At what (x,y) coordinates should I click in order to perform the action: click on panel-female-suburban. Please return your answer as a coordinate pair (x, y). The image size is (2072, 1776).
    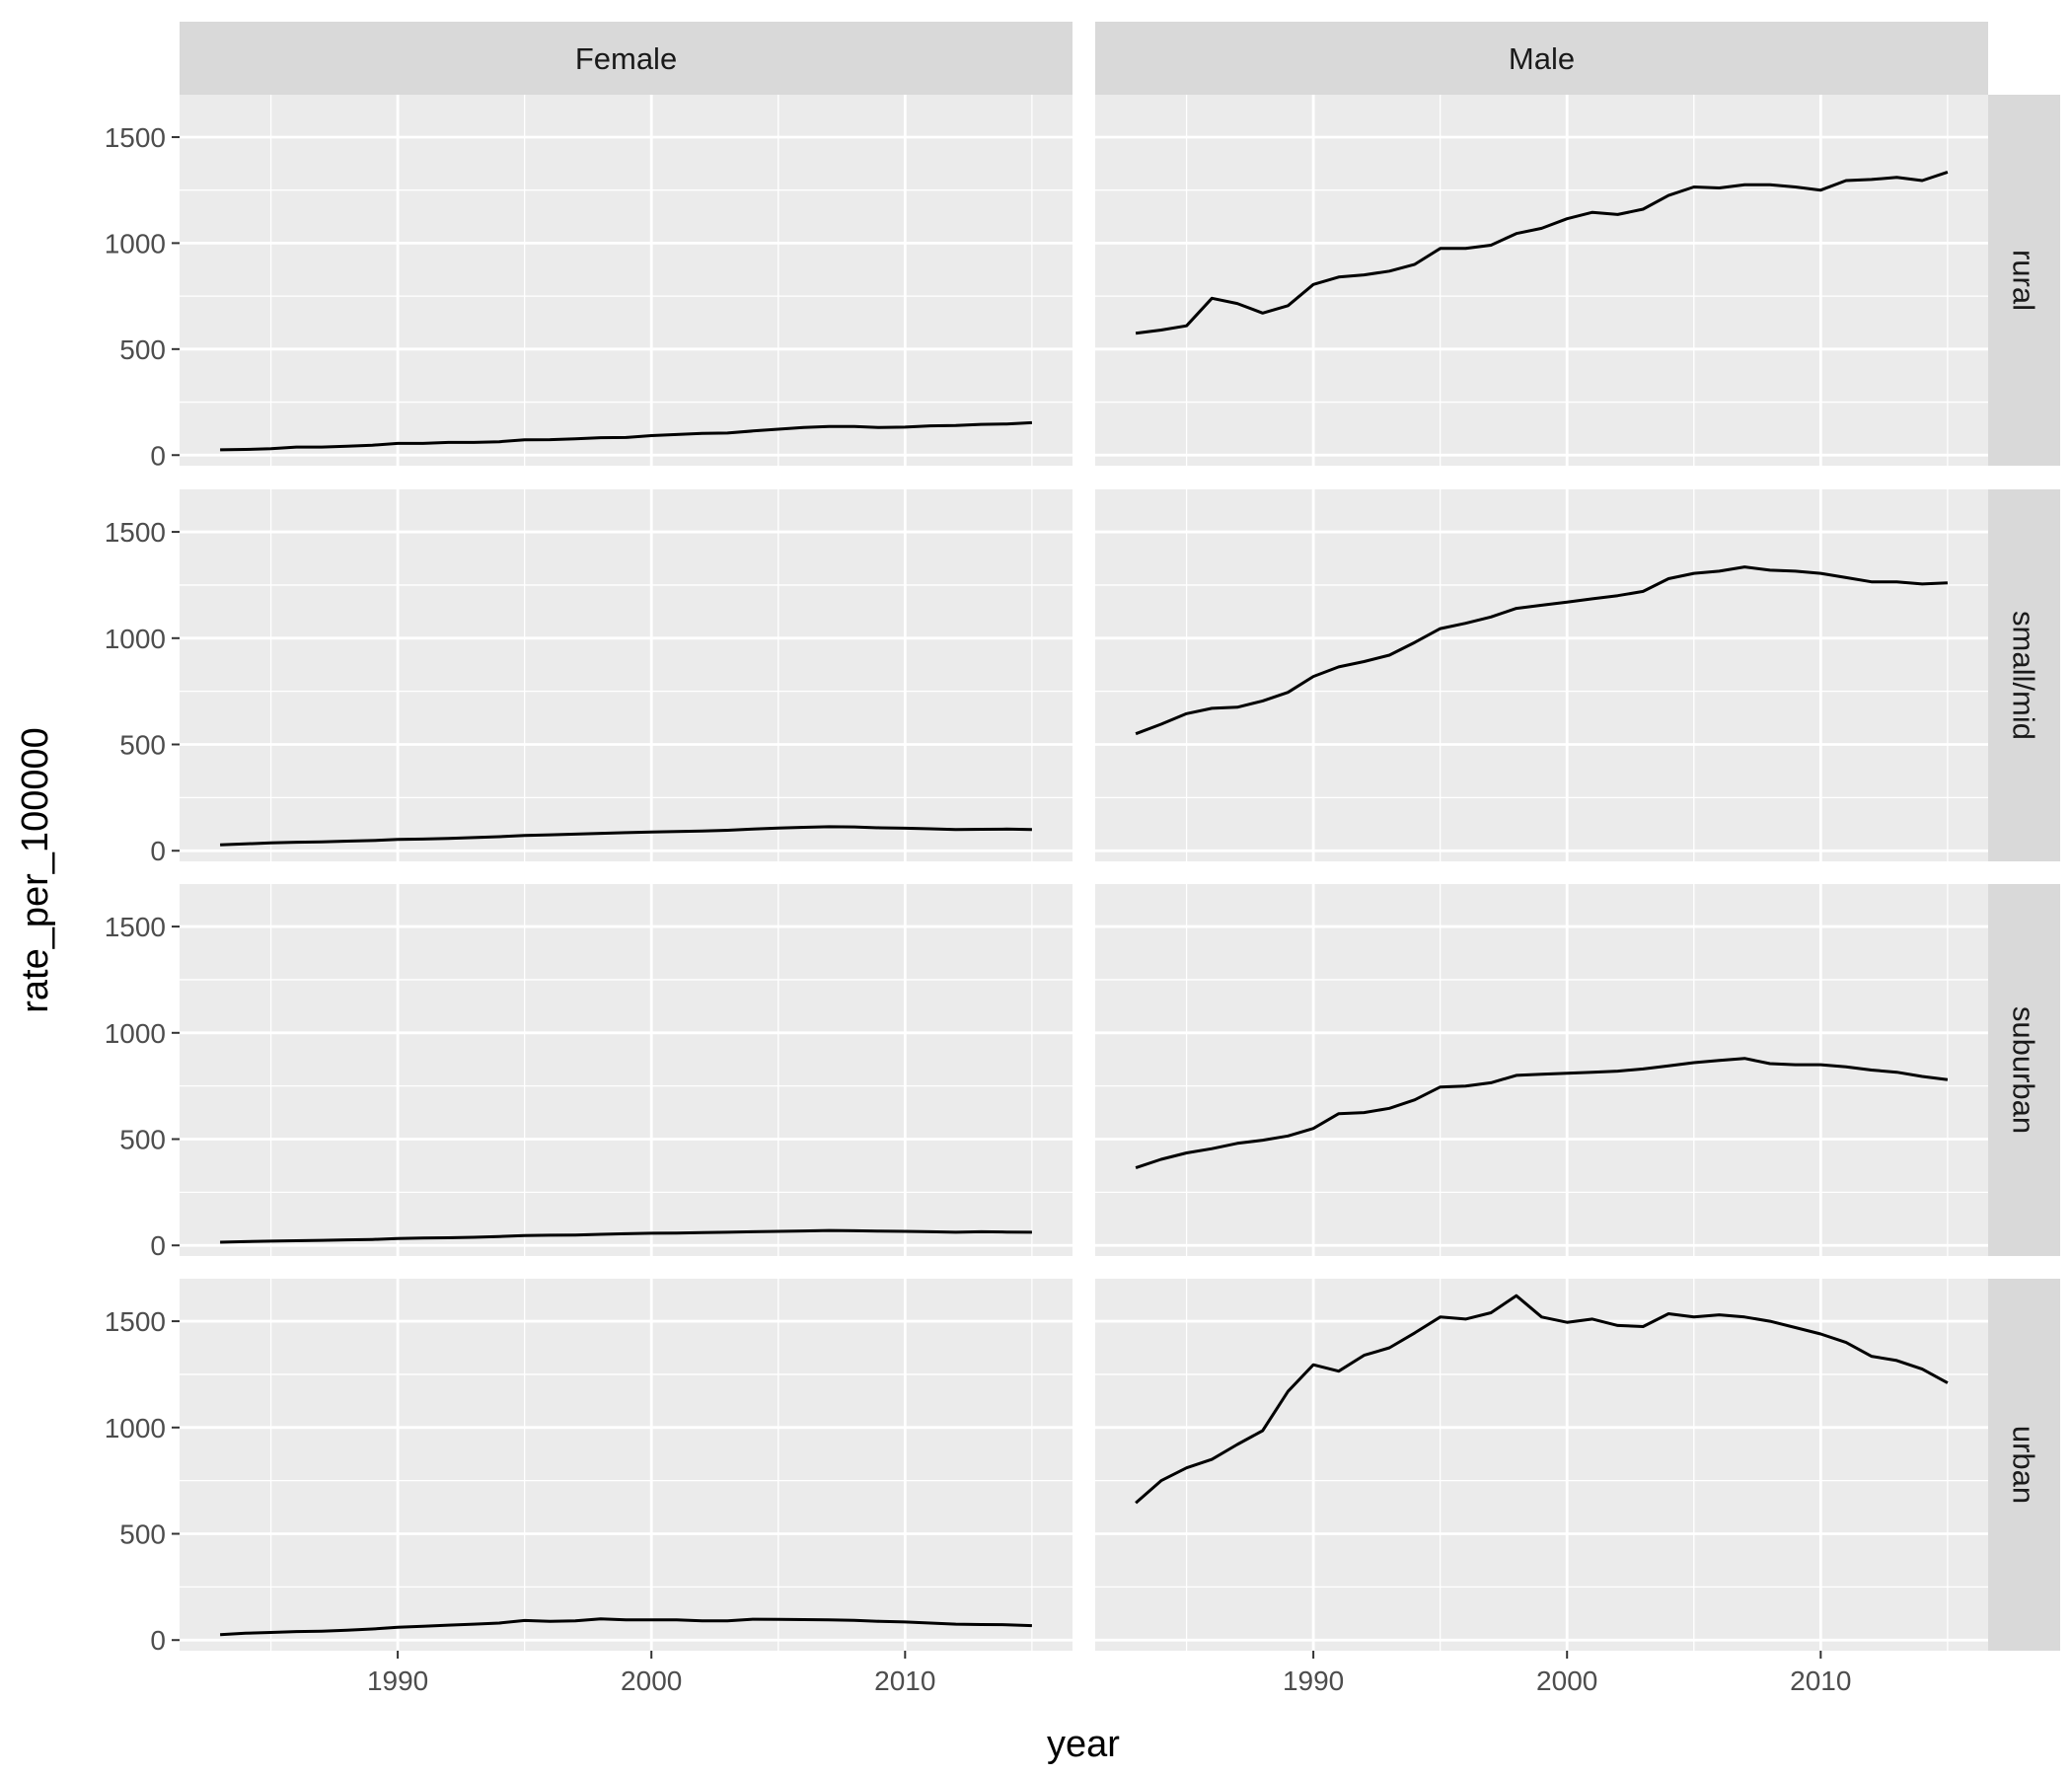
    Looking at the image, I should click on (626, 1070).